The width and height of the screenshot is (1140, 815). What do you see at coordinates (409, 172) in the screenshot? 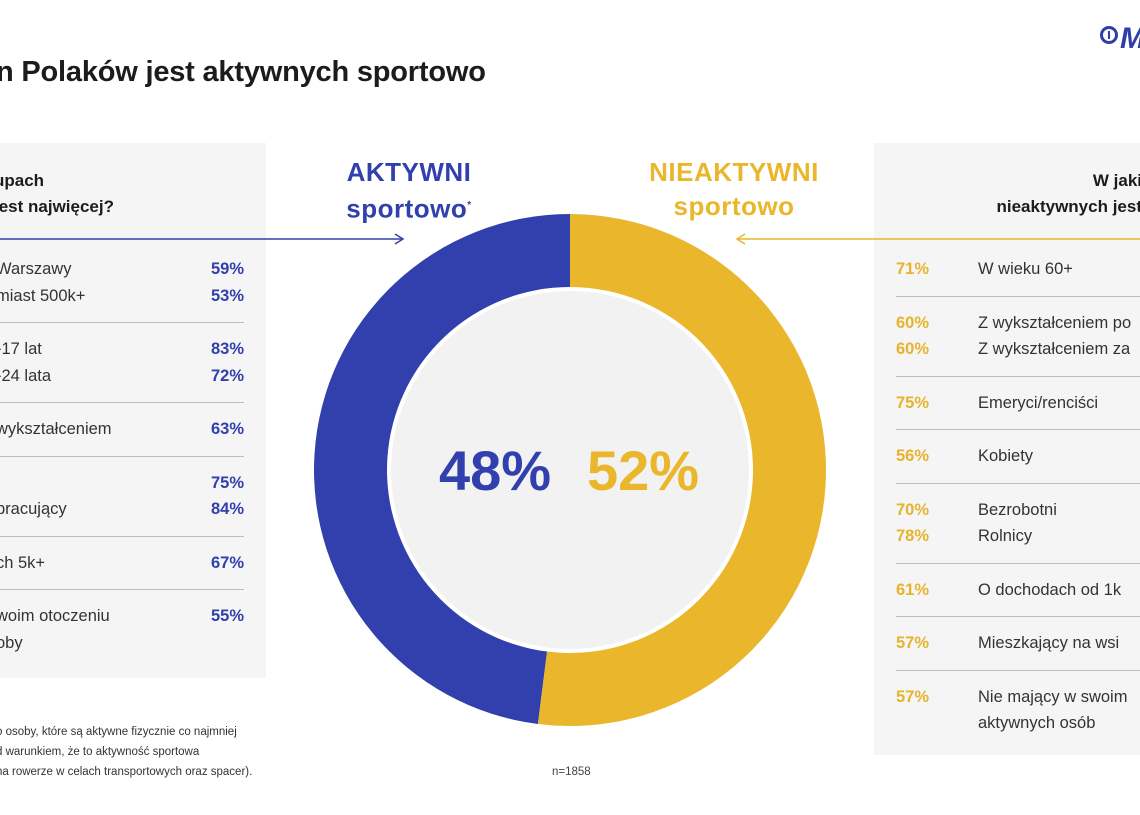
I see `active-label-line1: AKTYWNI` at bounding box center [409, 172].